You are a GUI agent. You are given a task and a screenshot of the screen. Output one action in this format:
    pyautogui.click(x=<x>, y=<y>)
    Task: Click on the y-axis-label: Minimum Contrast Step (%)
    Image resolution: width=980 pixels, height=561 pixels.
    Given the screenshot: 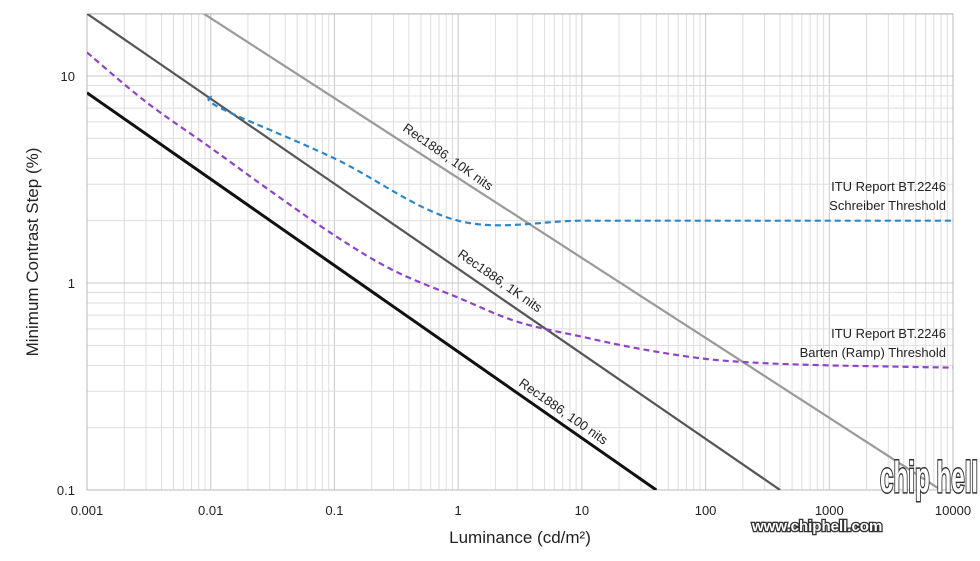 What is the action you would take?
    pyautogui.click(x=32, y=252)
    